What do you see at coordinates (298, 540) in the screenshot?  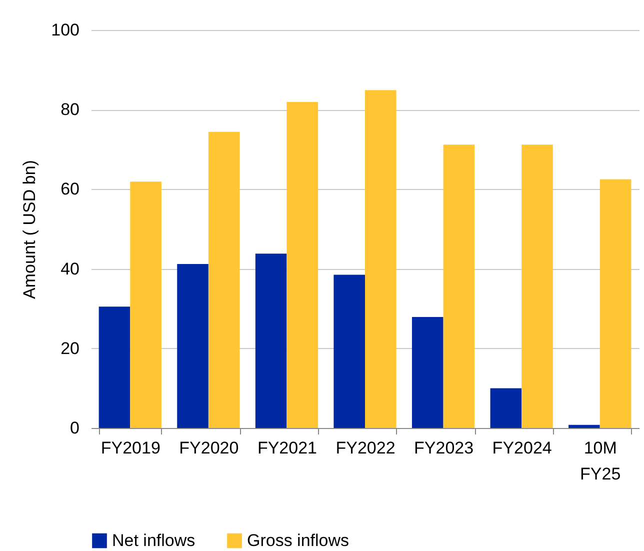 I see `legend-label: Gross inflows` at bounding box center [298, 540].